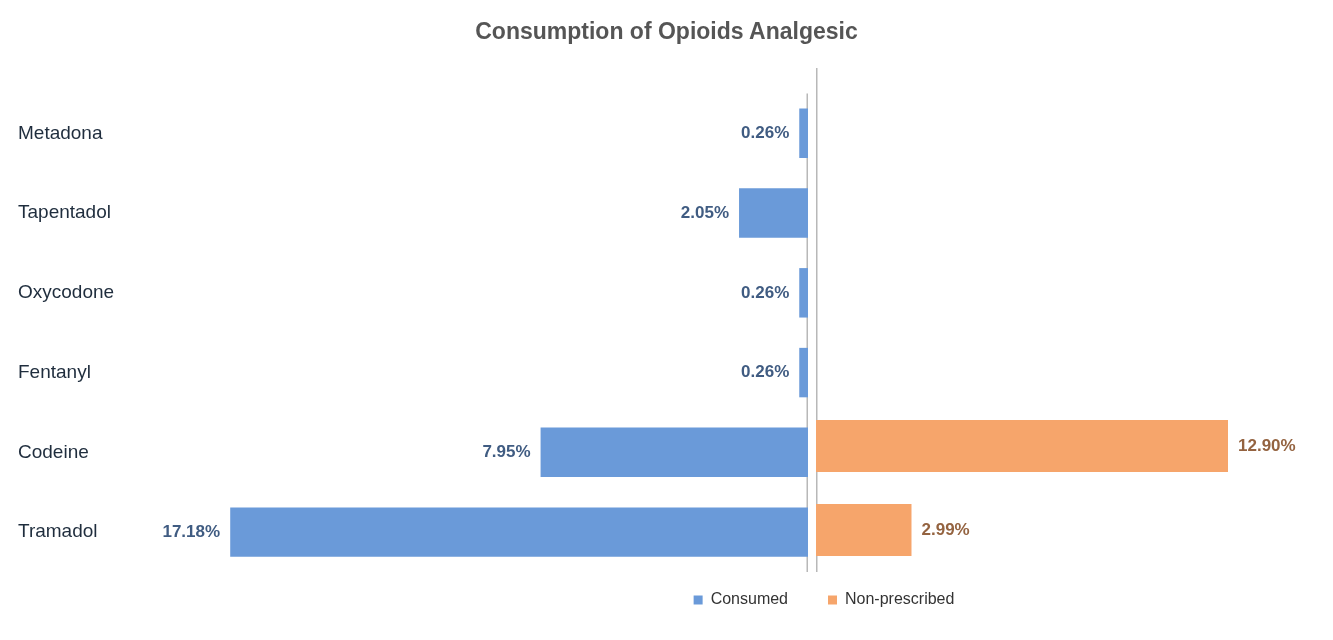  Describe the element at coordinates (506, 452) in the screenshot. I see `data-label: 7.95%` at that location.